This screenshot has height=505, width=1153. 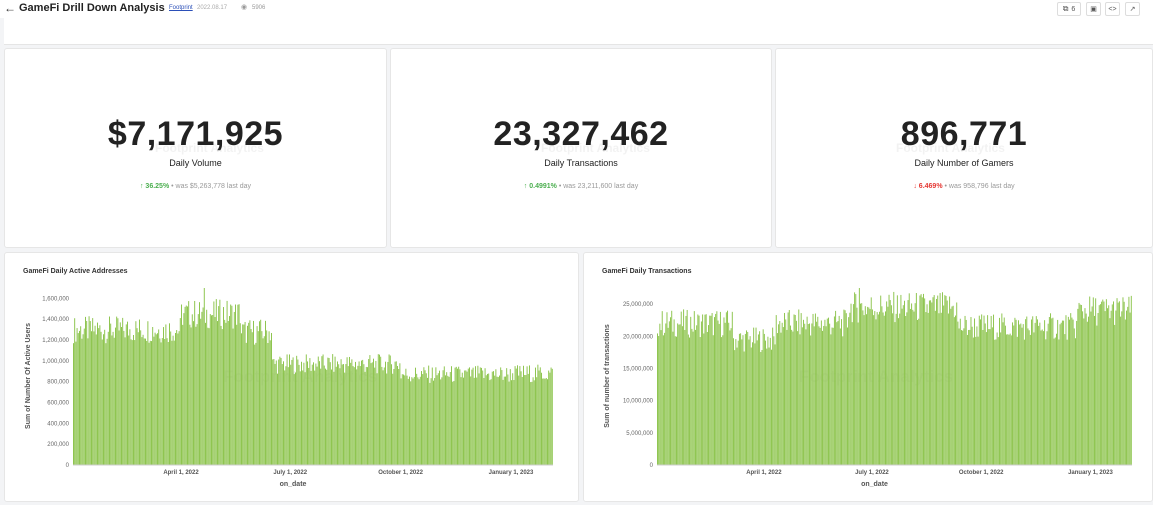 I want to click on author-link: Footprint, so click(x=181, y=8).